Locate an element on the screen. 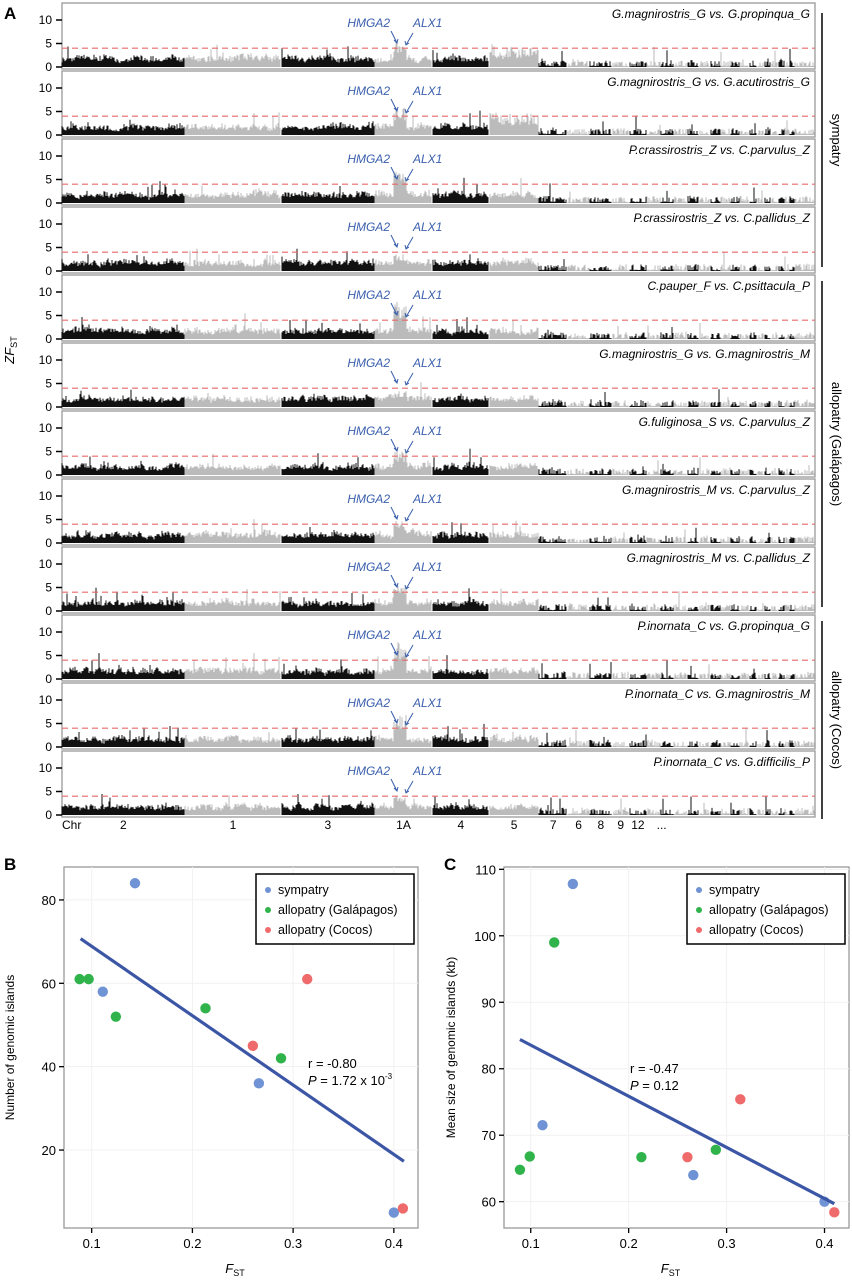 The height and width of the screenshot is (1280, 852). p-label: P is located at coordinates (312, 1080).